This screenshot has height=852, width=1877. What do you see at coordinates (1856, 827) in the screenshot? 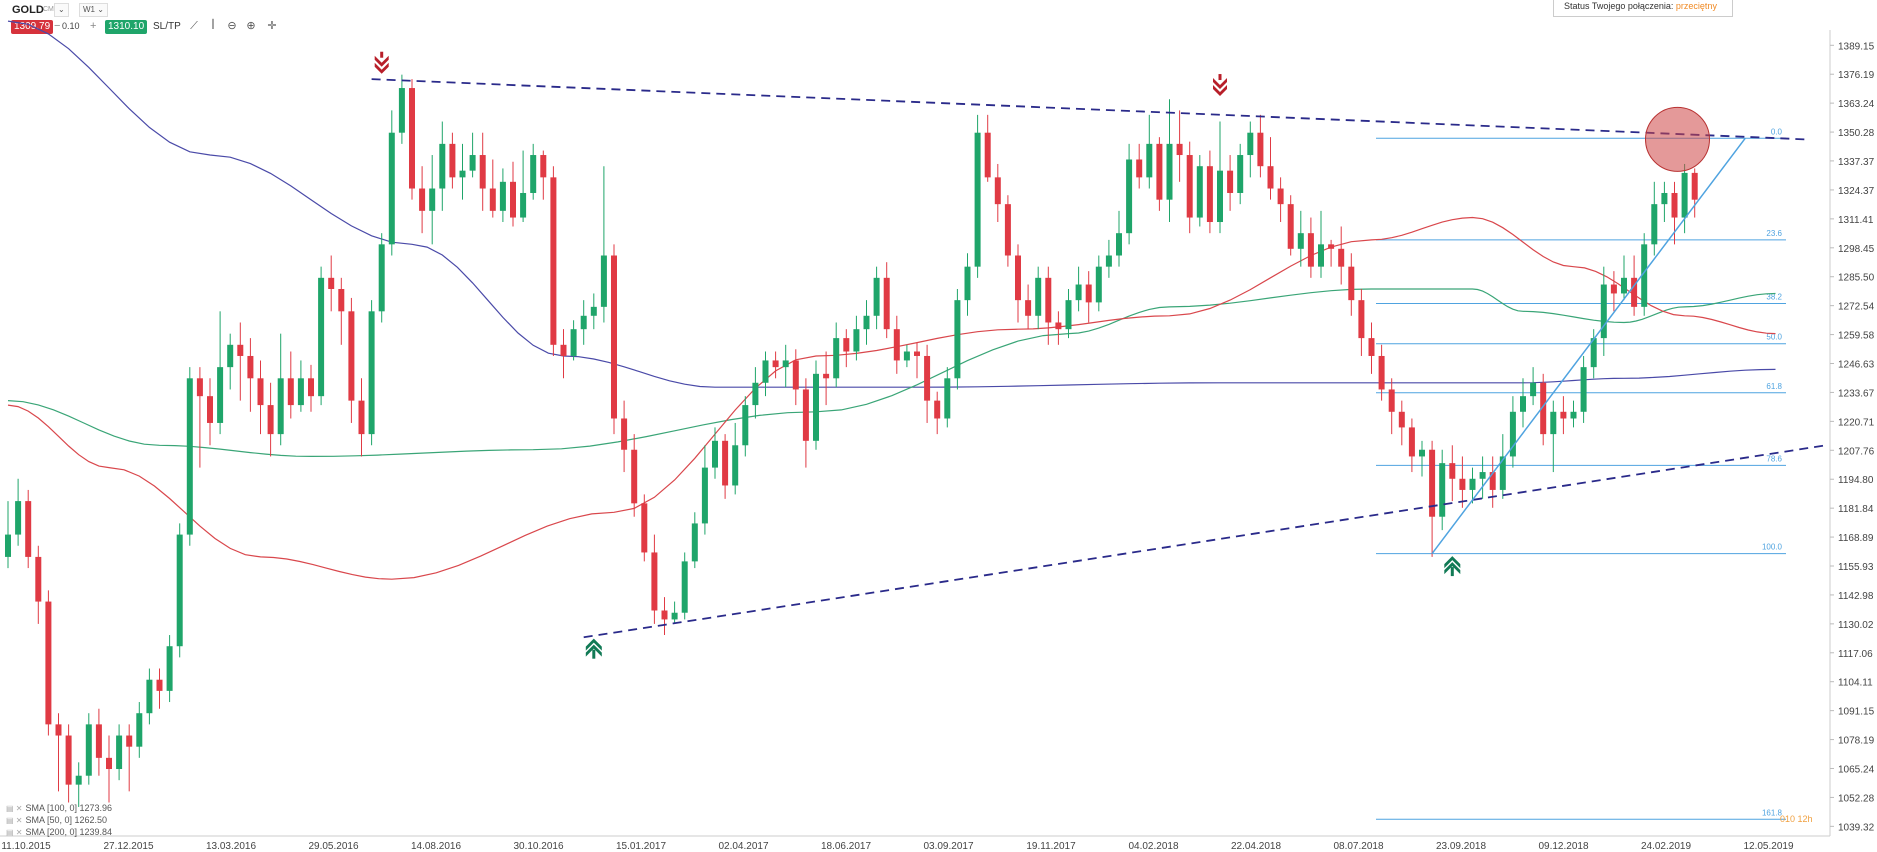
I see `y-tick-label: 1039.32` at bounding box center [1856, 827].